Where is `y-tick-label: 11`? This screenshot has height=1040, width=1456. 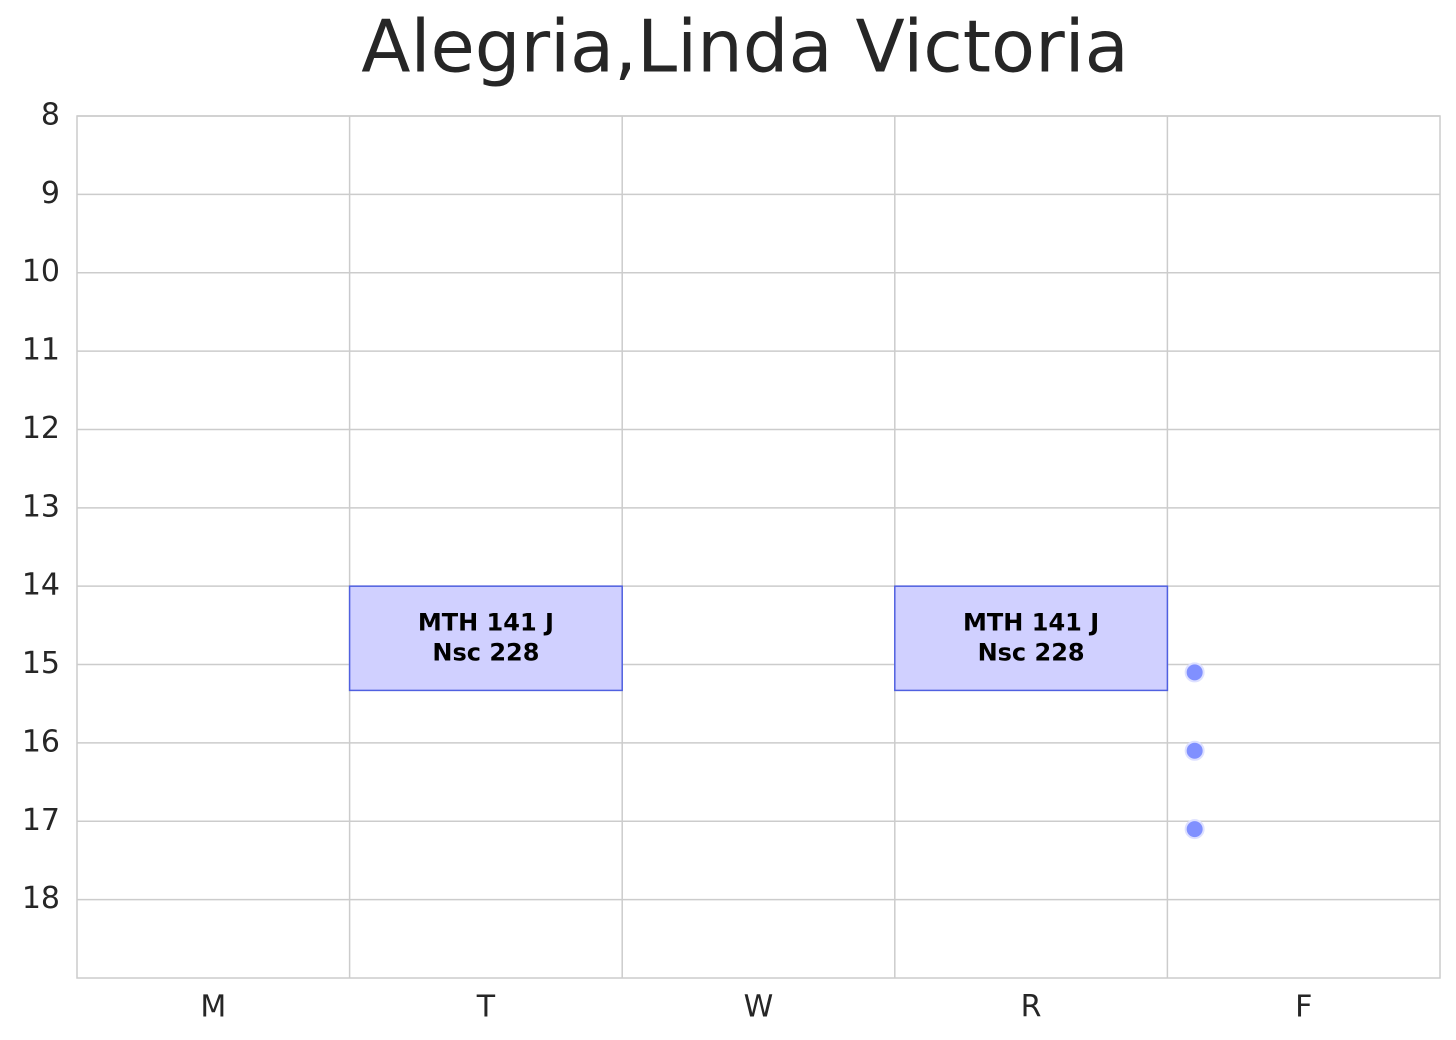 y-tick-label: 11 is located at coordinates (41, 350).